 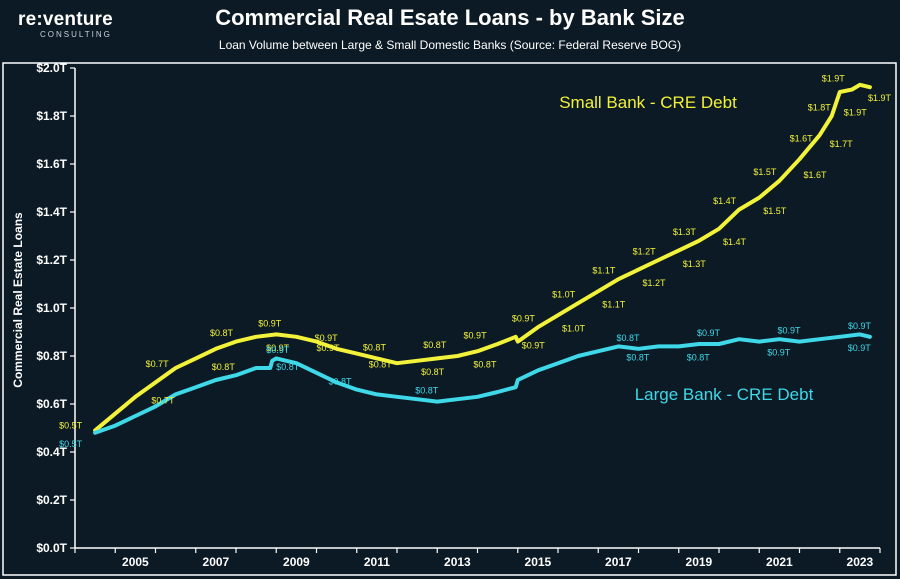 I want to click on annotation-large-bank: Large Bank - CRE Debt, so click(x=724, y=394).